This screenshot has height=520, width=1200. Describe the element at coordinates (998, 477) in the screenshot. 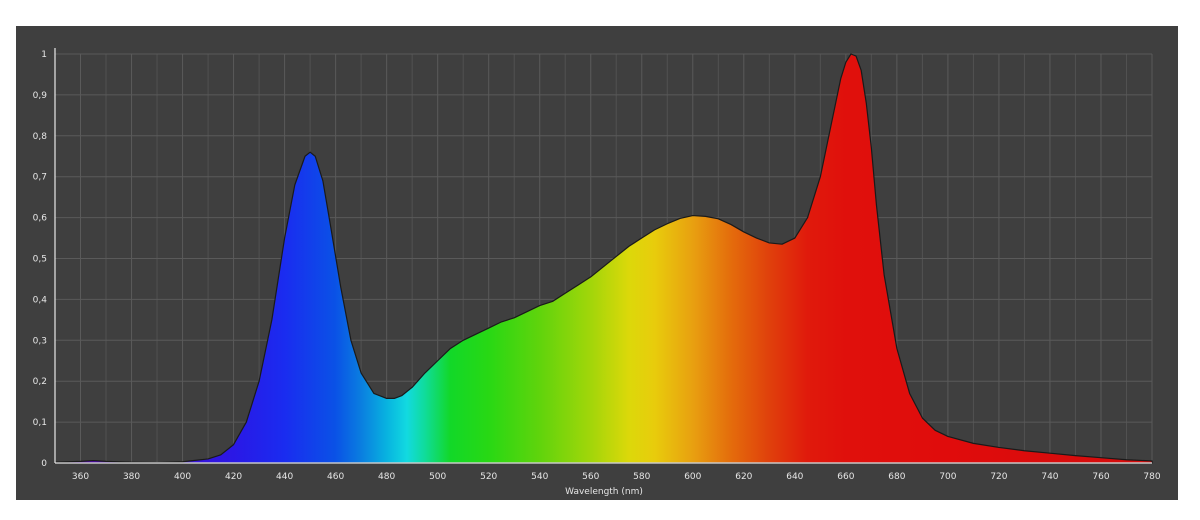

I see `x-tick-label: 720` at that location.